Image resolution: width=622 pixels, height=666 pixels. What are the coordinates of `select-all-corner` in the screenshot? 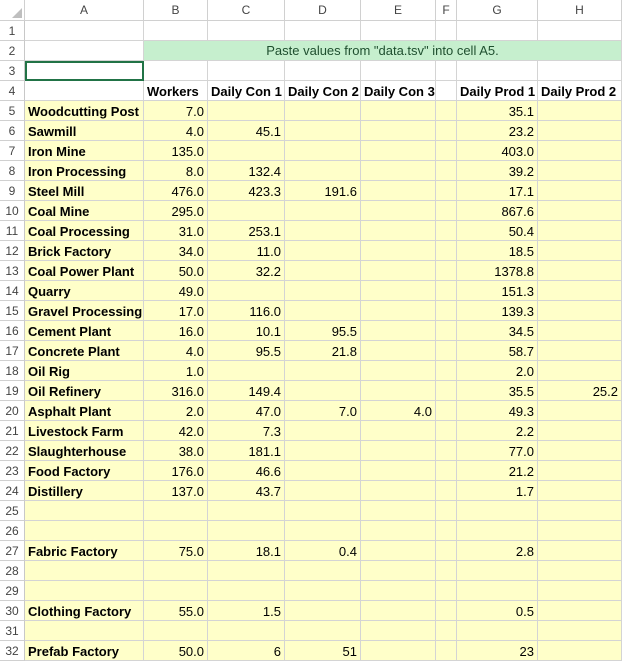 It's located at (12, 10).